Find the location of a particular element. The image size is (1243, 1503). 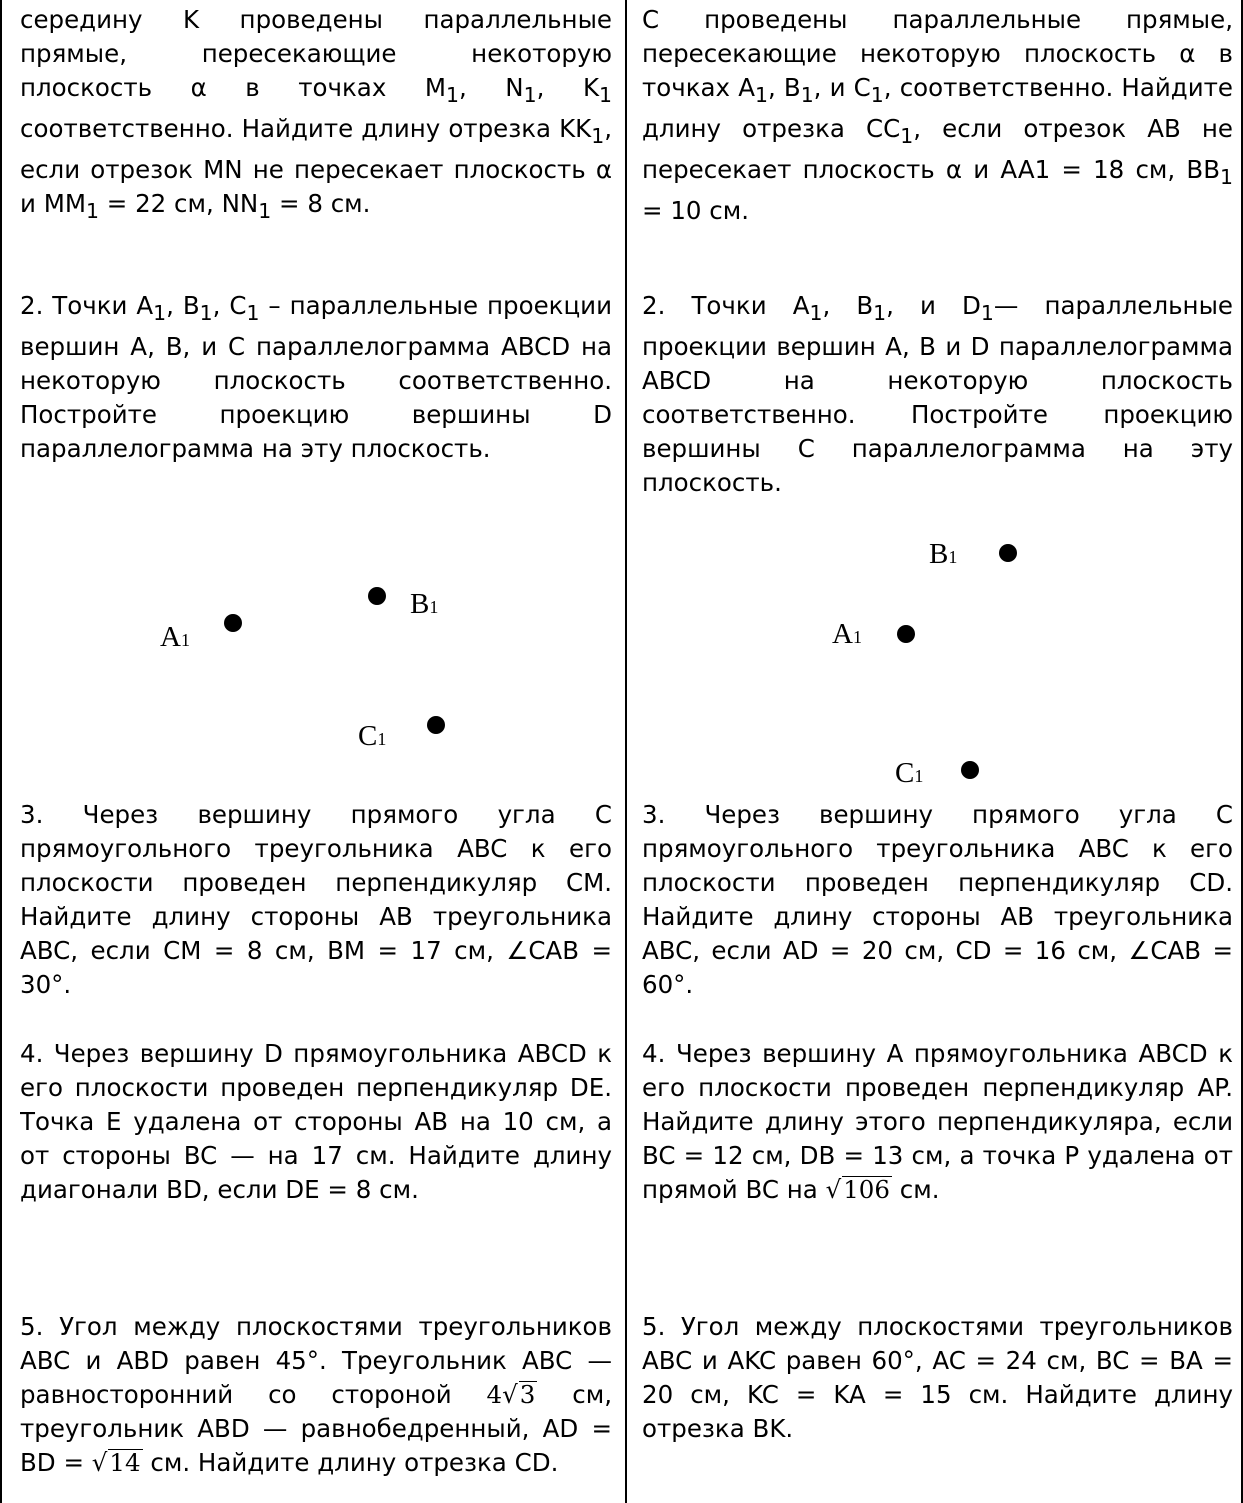

sqrt-14: √14 is located at coordinates (117, 1462).